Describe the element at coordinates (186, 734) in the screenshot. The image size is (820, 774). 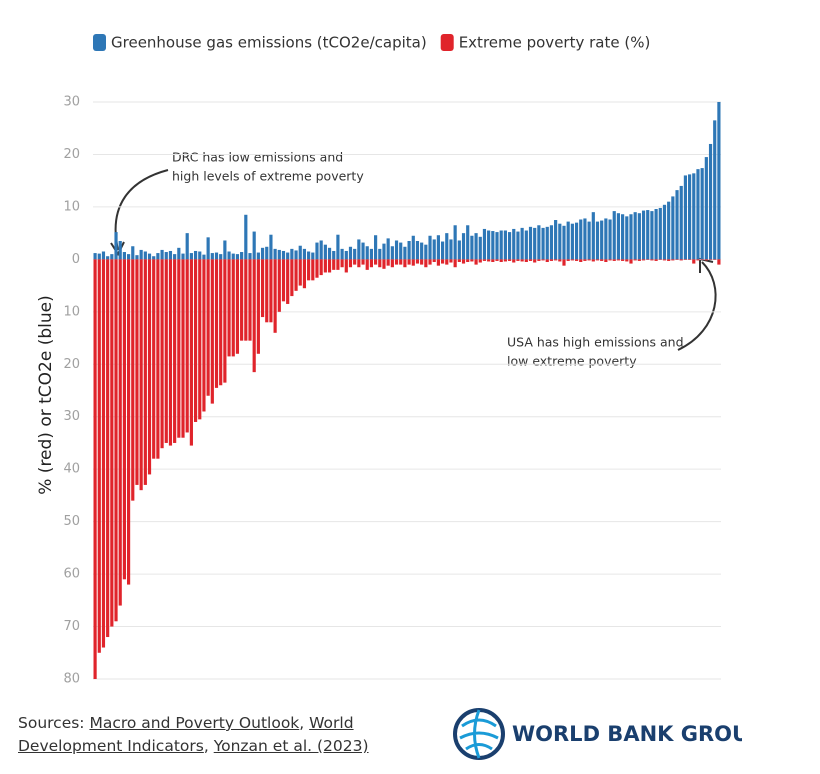
I see `source-link: World Development Indicators` at that location.